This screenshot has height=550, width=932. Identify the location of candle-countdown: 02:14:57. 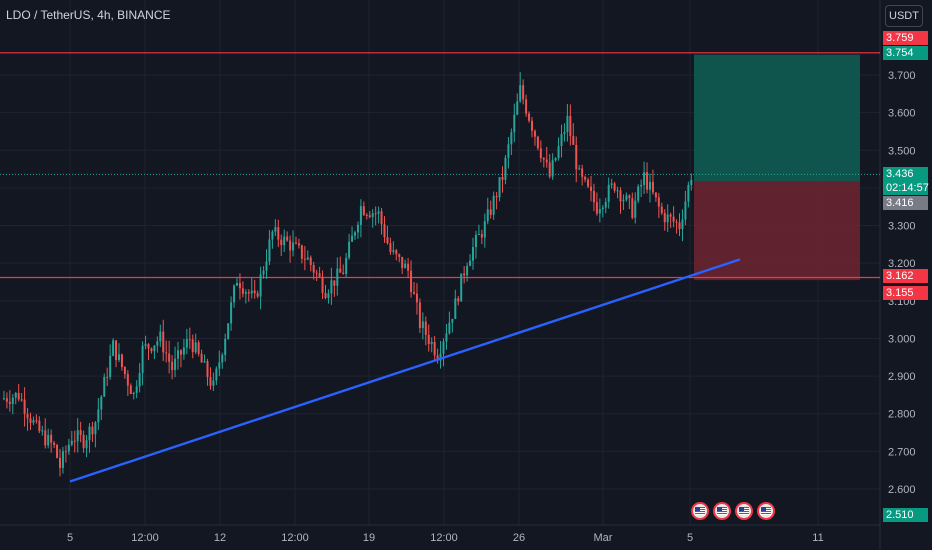
(907, 188).